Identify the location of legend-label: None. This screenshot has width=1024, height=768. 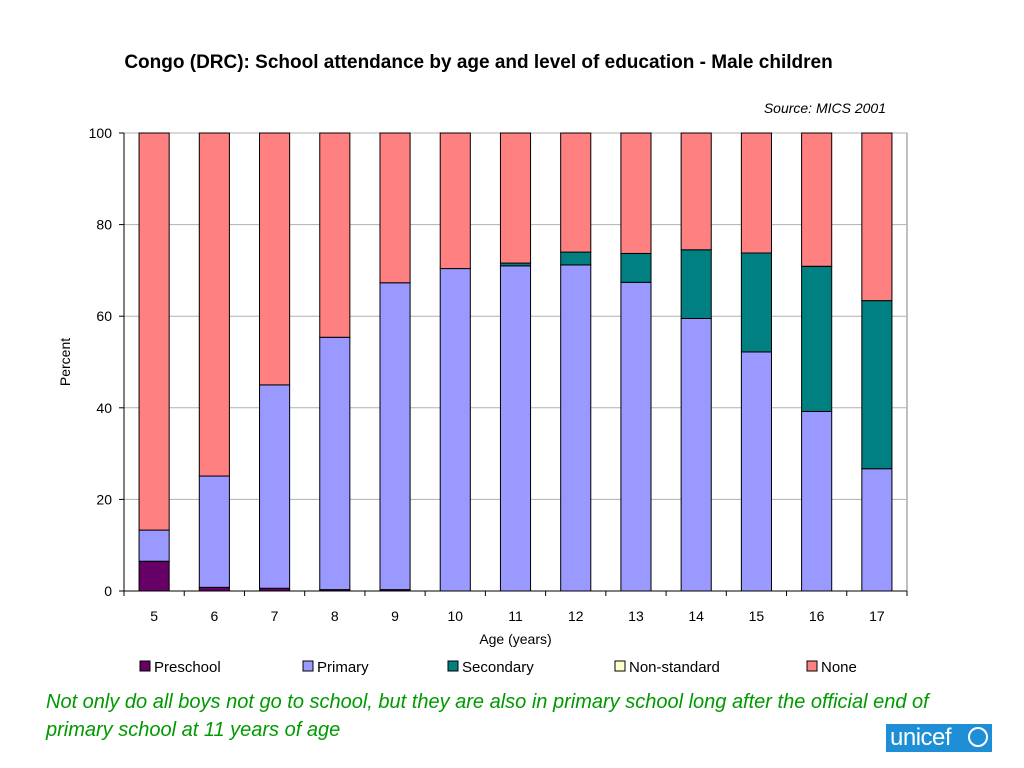
(839, 667).